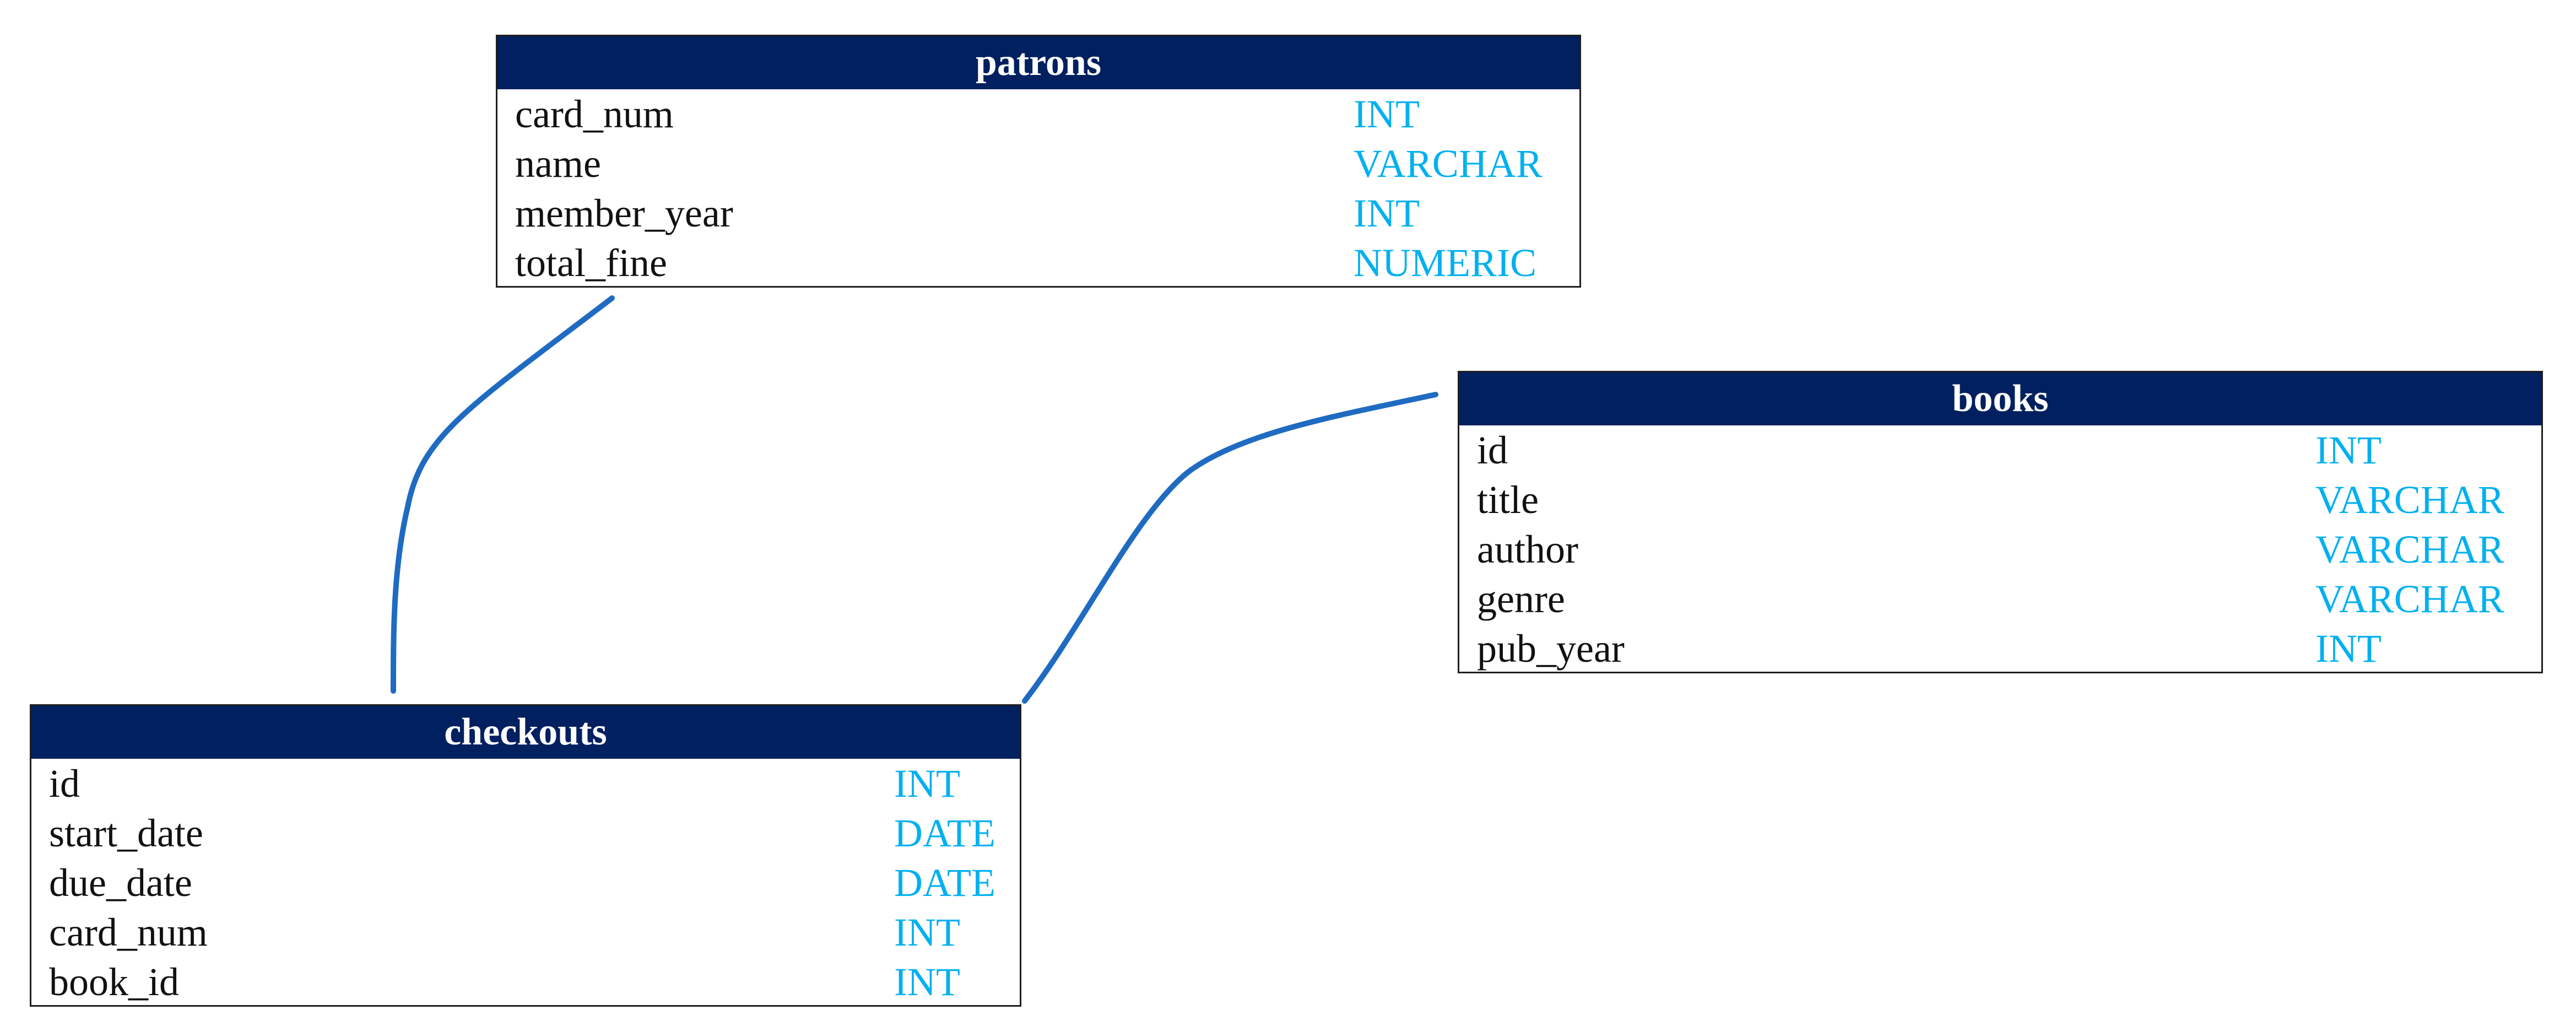 Image resolution: width=2576 pixels, height=1026 pixels. What do you see at coordinates (558, 164) in the screenshot?
I see `column-name: name` at bounding box center [558, 164].